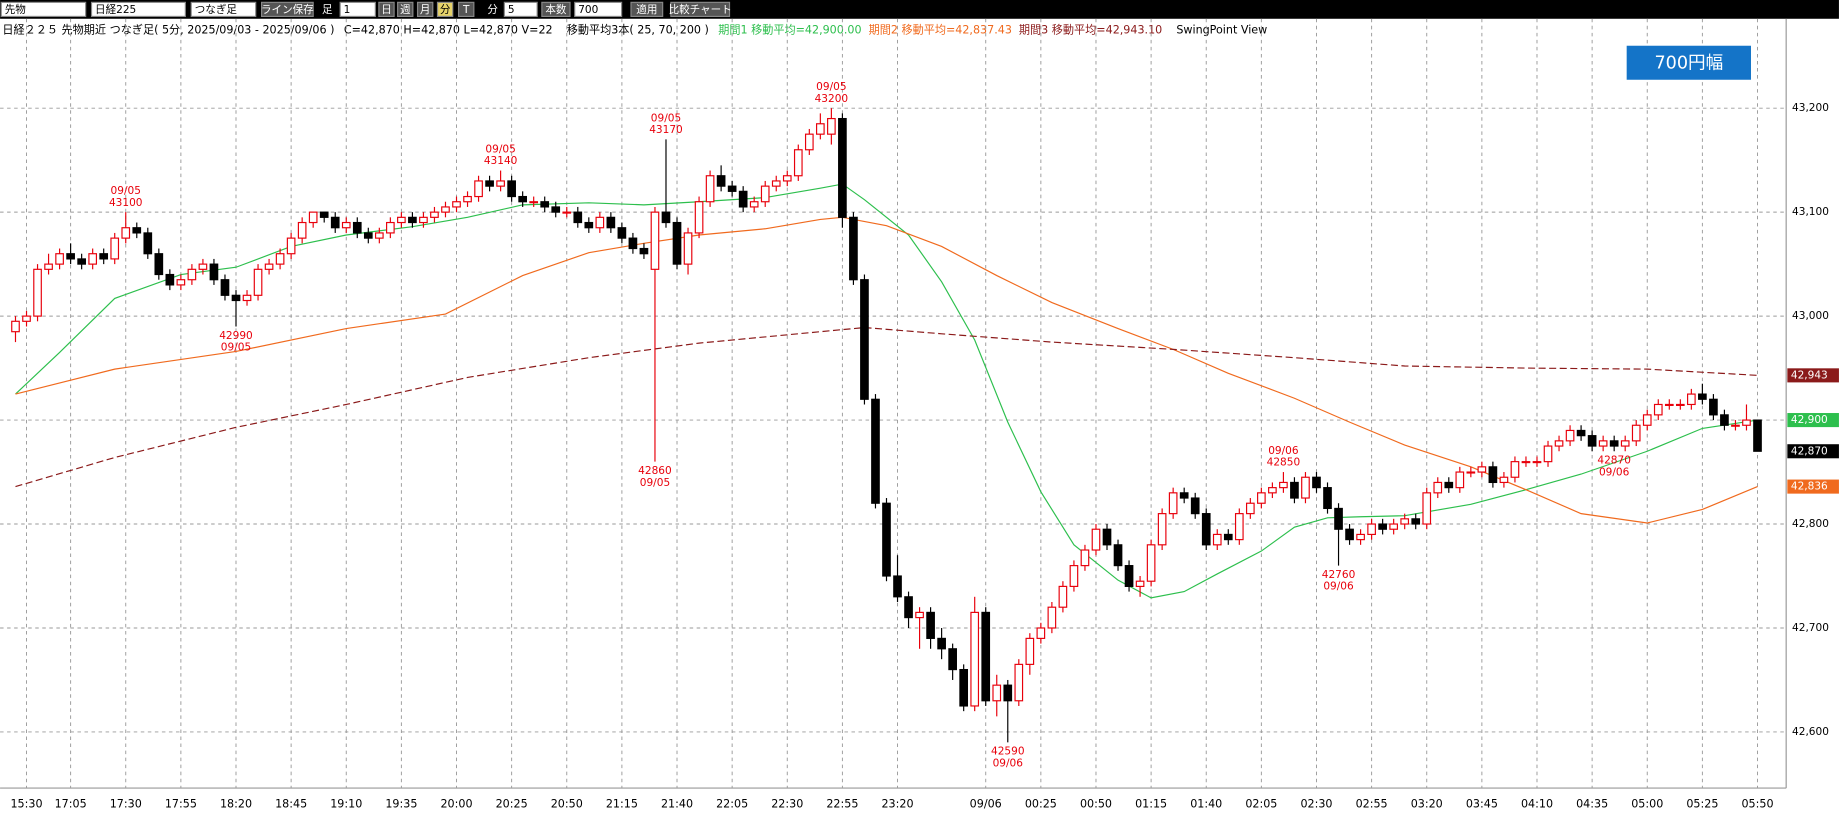 The image size is (1839, 818). I want to click on toolbar-label: T, so click(466, 10).